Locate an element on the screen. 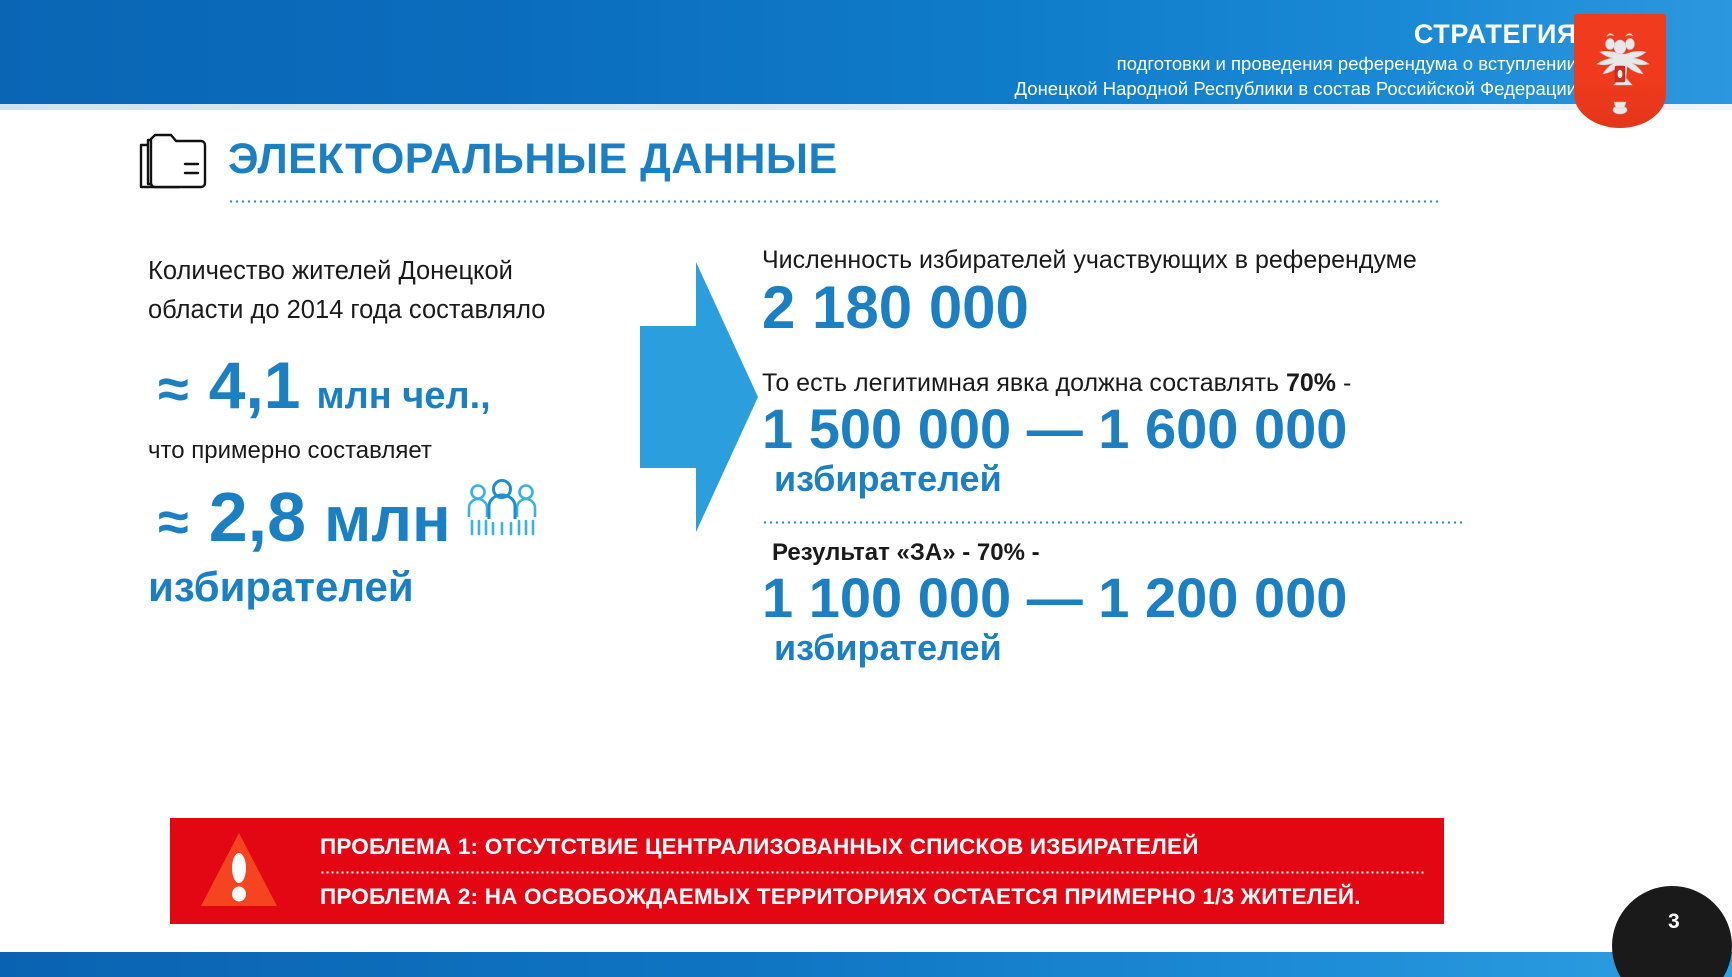 The width and height of the screenshot is (1732, 977). dnr-coat-of-arms-icon is located at coordinates (1620, 71).